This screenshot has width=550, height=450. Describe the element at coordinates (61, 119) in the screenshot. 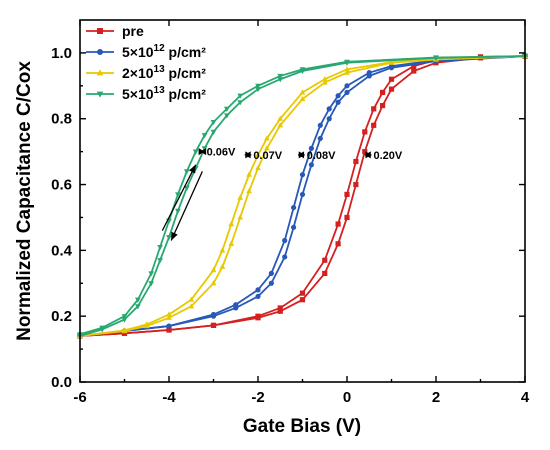

I see `y-tick-label: 0.8` at that location.